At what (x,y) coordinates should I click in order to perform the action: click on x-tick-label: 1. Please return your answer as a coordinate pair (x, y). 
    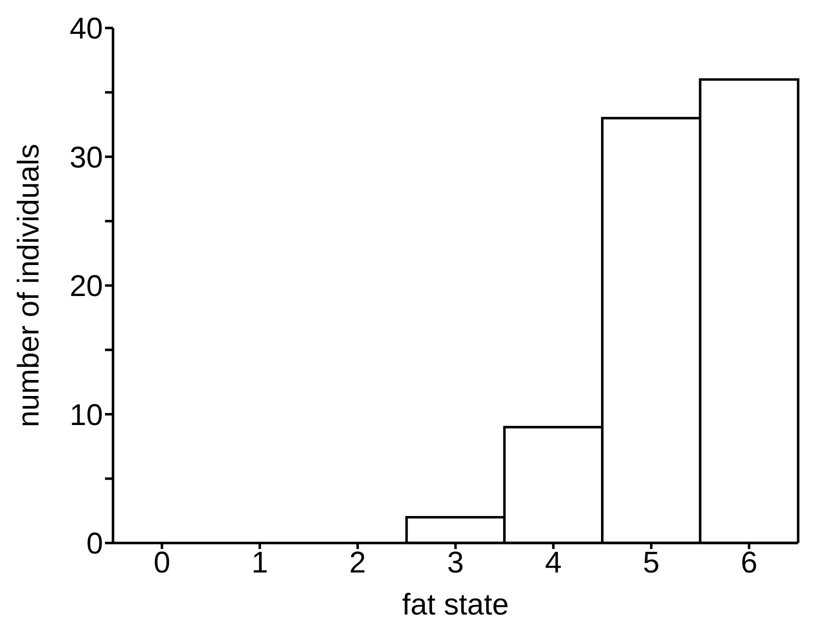
    Looking at the image, I should click on (259, 563).